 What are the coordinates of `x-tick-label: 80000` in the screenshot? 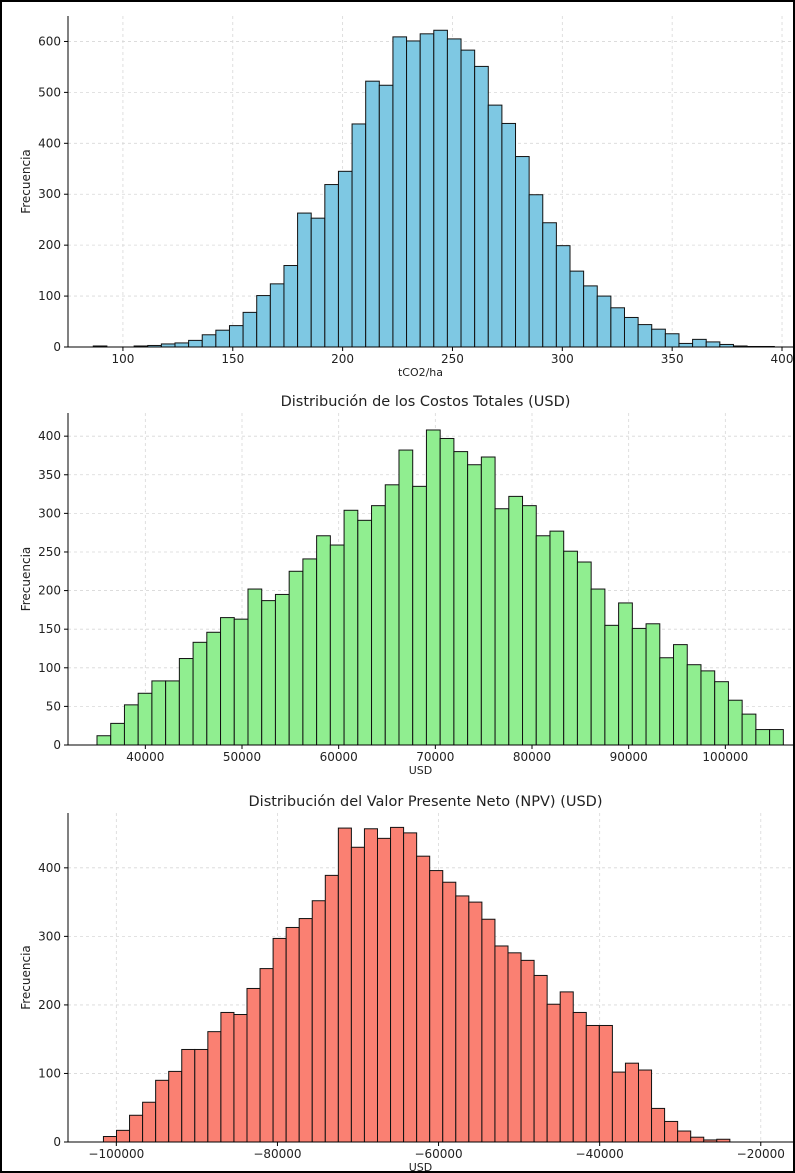 It's located at (532, 757).